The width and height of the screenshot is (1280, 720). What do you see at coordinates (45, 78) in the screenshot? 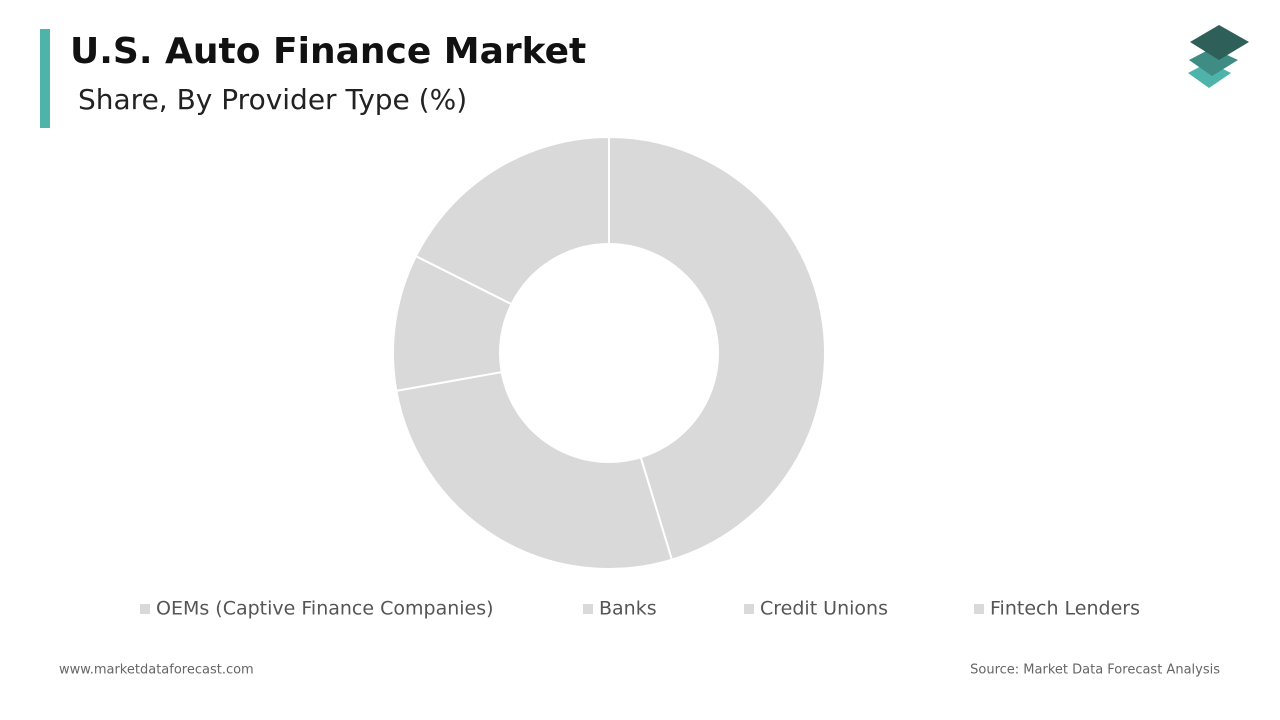
I see `title-accent` at bounding box center [45, 78].